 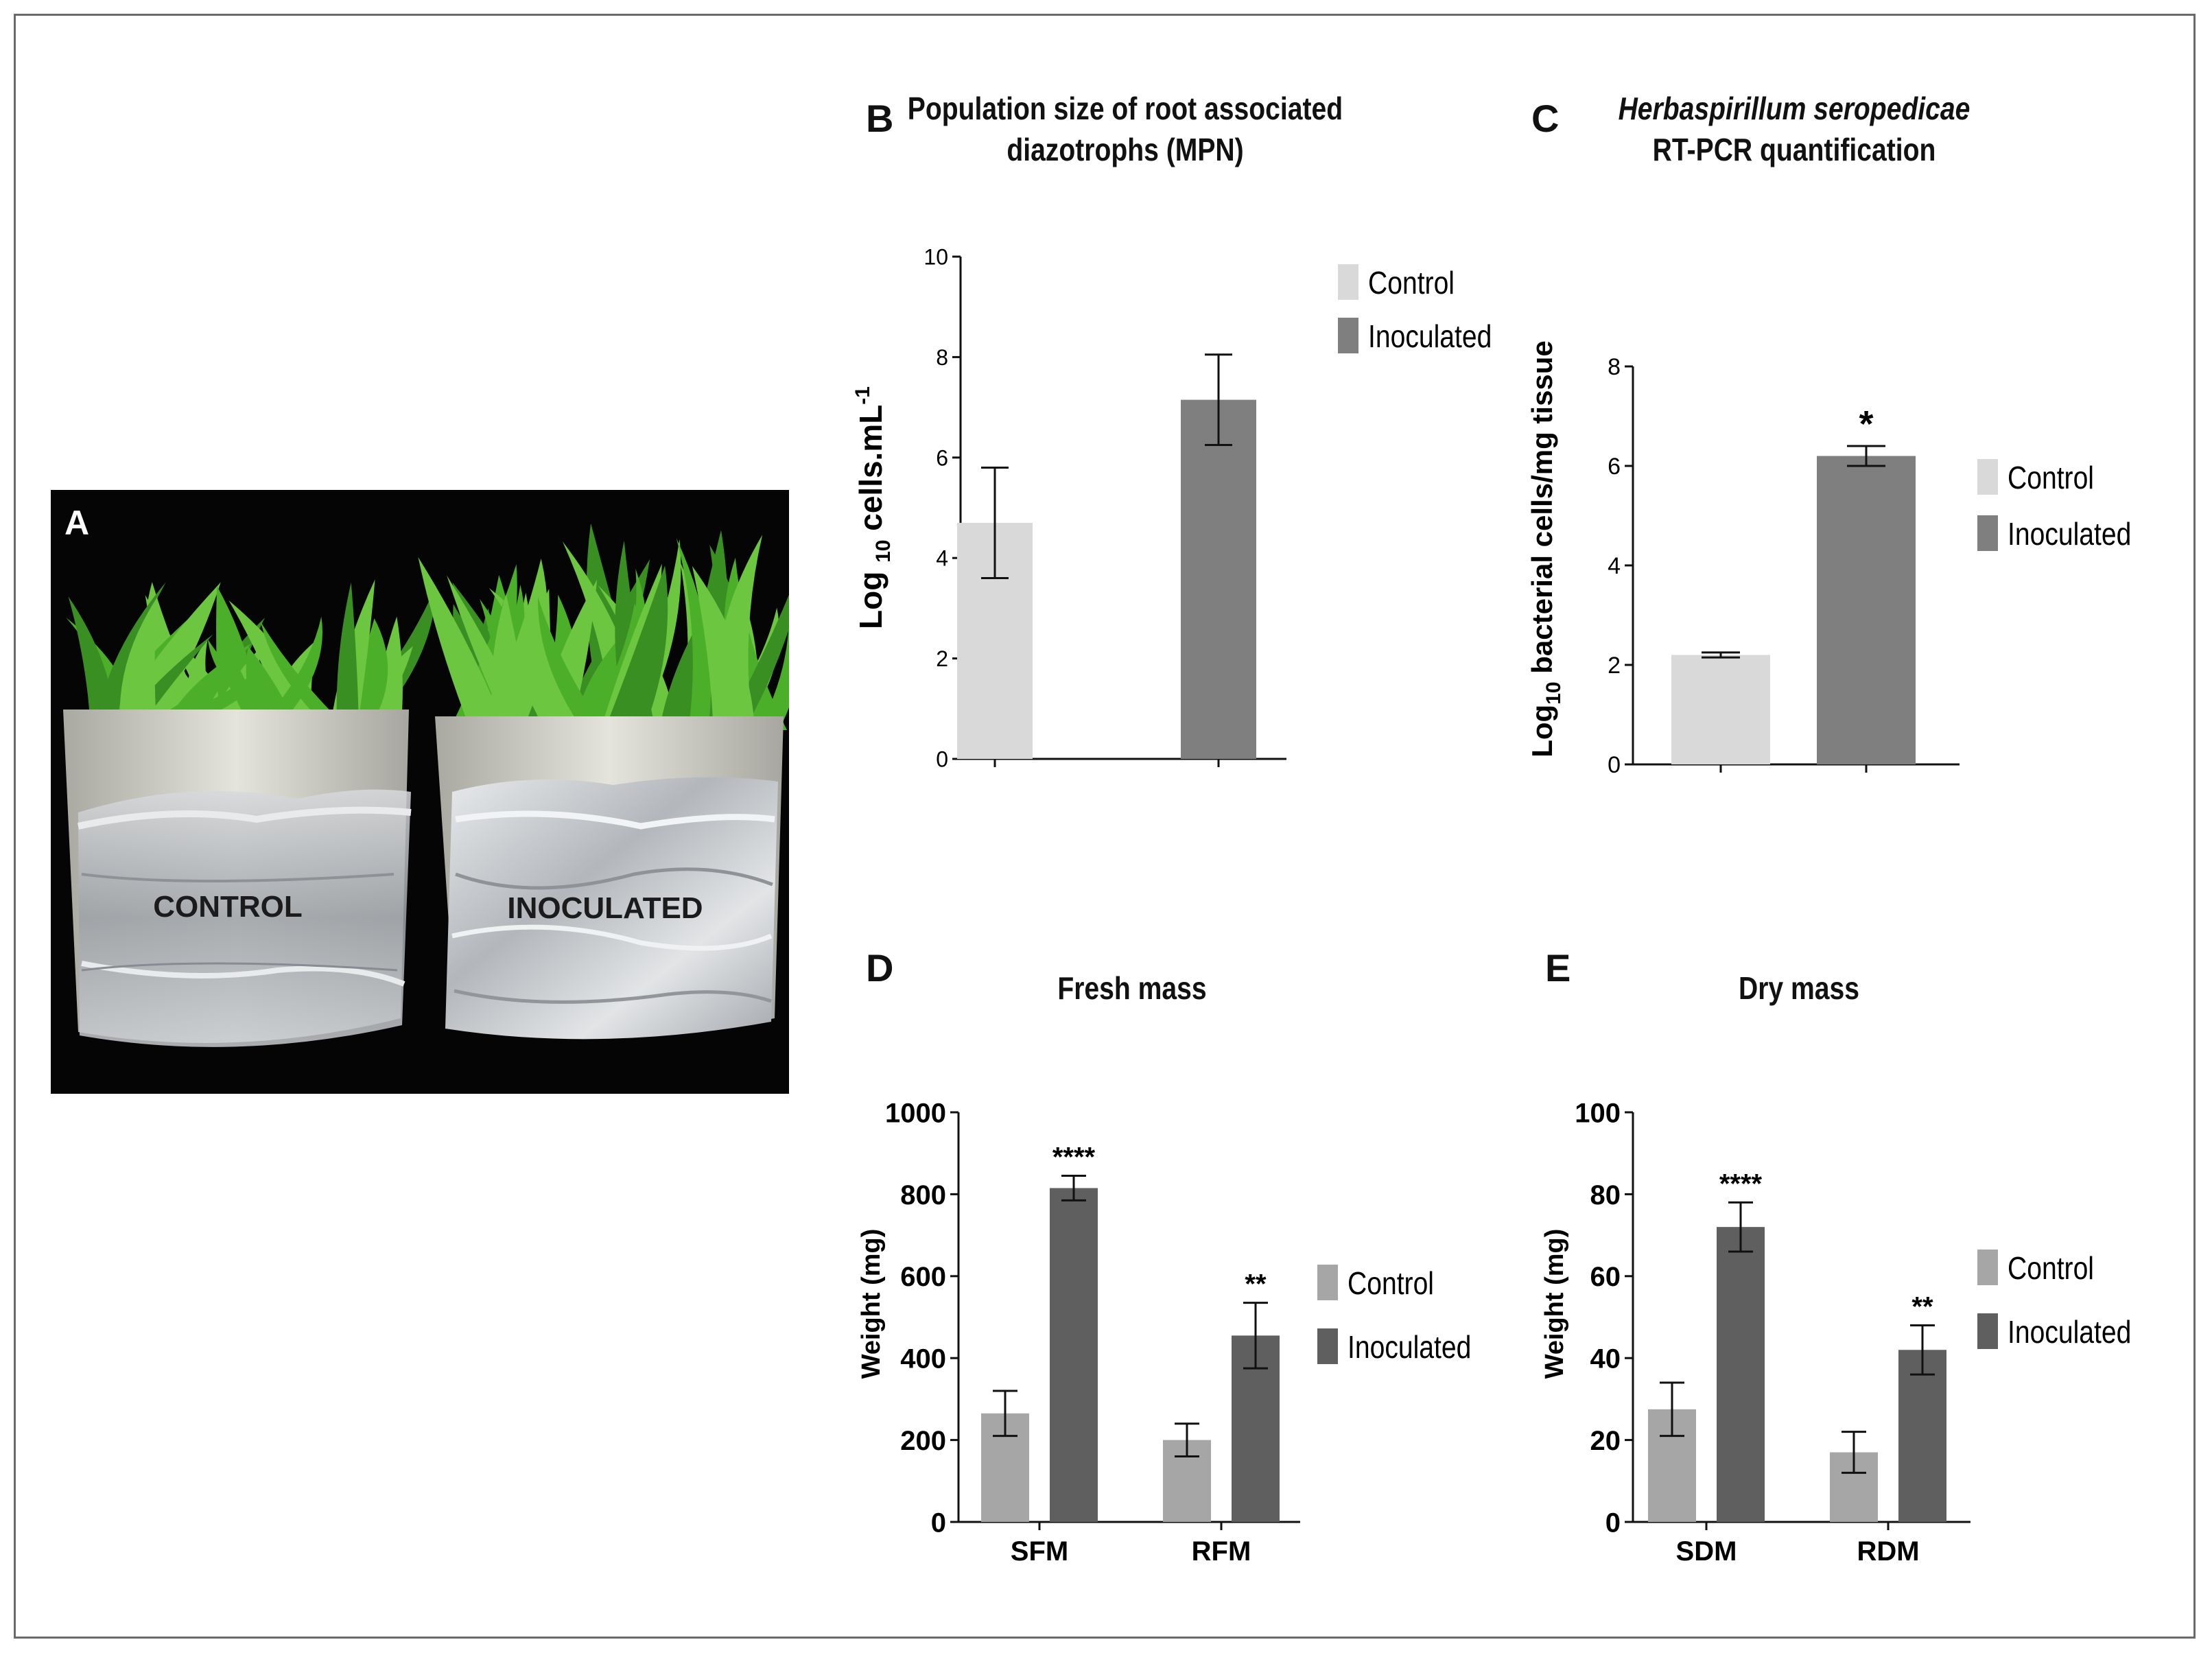 I want to click on panel-e-letter: E, so click(x=1558, y=967).